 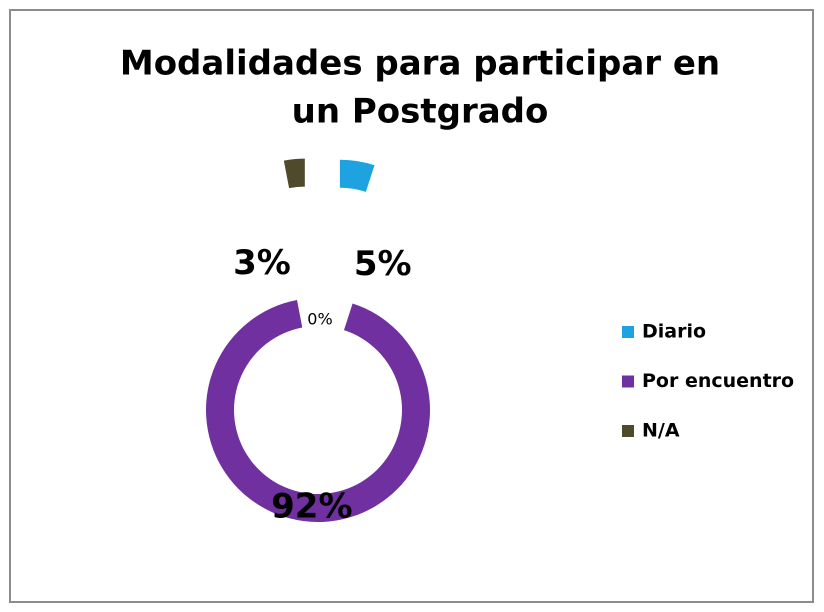 I want to click on data-label: 92%, so click(x=311, y=506).